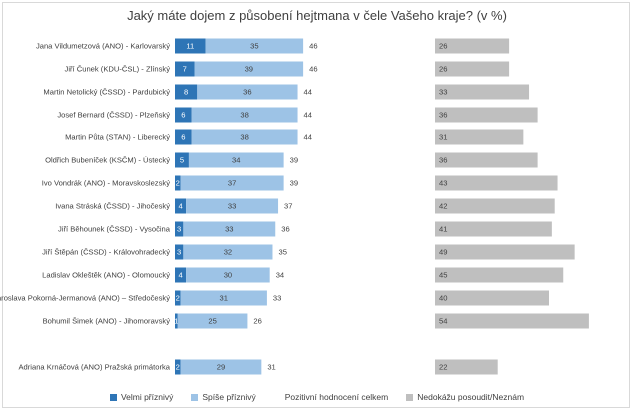 This screenshot has width=634, height=412. I want to click on data-label-spise: 35, so click(254, 46).